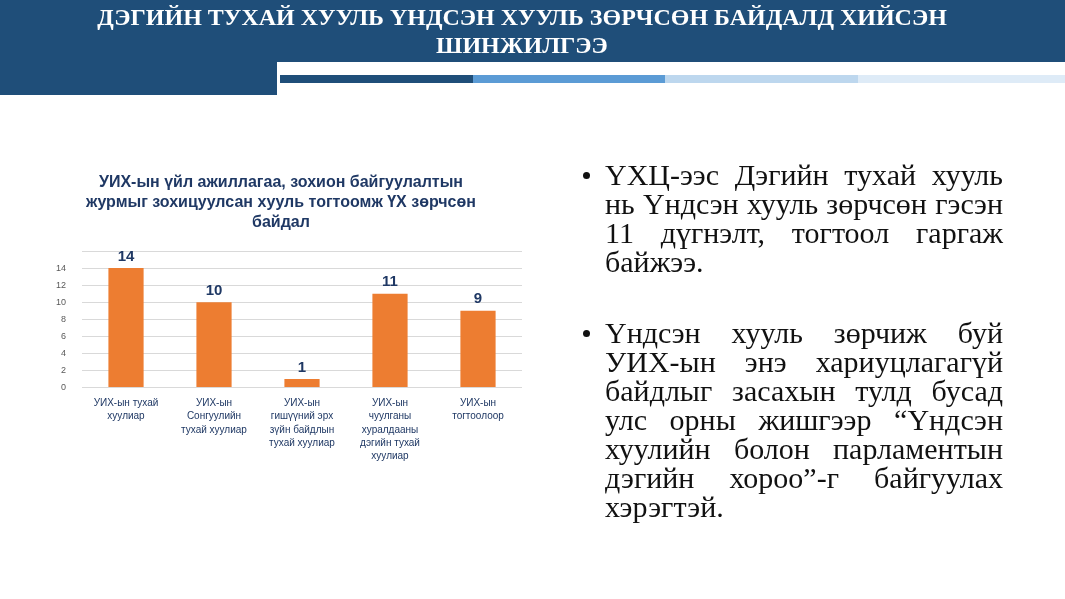 This screenshot has height=599, width=1065. What do you see at coordinates (64, 335) in the screenshot?
I see `y-tick-label: 6` at bounding box center [64, 335].